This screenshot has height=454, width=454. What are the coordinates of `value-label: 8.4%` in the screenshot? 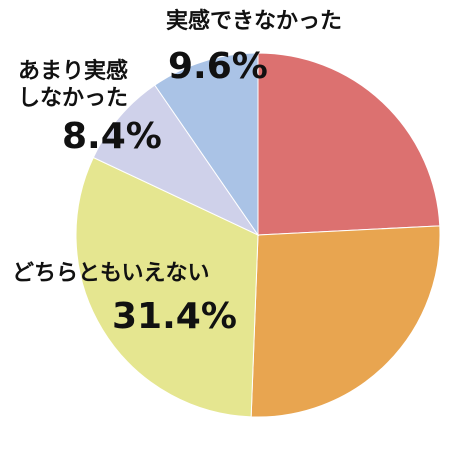 It's located at (112, 136).